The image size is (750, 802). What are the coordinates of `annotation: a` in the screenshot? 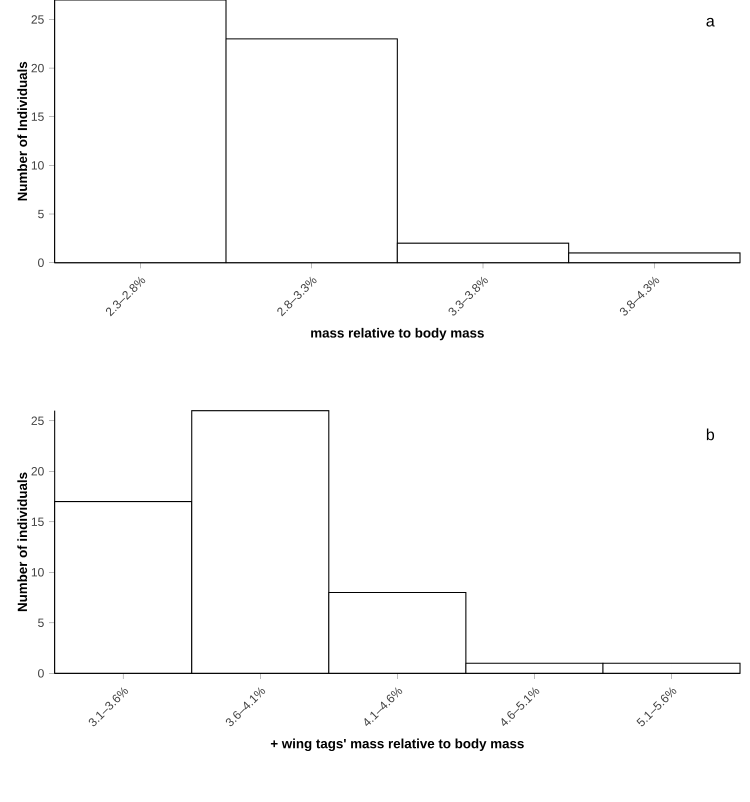 It's located at (710, 22).